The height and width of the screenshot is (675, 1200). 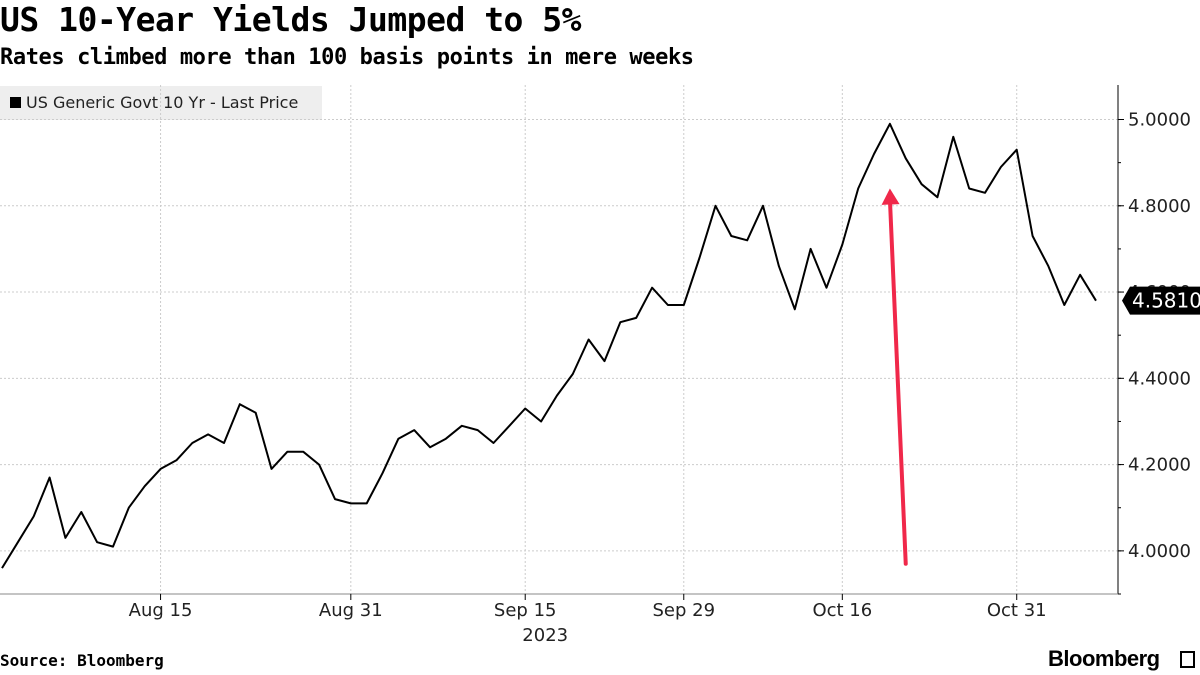 What do you see at coordinates (351, 610) in the screenshot?
I see `x-tick-label: Aug 31` at bounding box center [351, 610].